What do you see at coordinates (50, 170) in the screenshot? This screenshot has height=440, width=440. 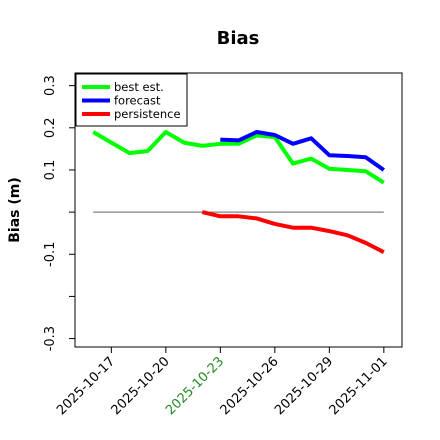 I see `y-tick-label: 0.1` at bounding box center [50, 170].